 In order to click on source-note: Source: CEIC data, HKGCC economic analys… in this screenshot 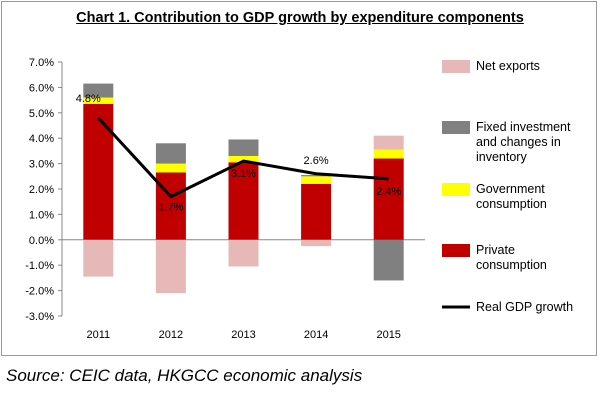, I will do `click(184, 375)`.